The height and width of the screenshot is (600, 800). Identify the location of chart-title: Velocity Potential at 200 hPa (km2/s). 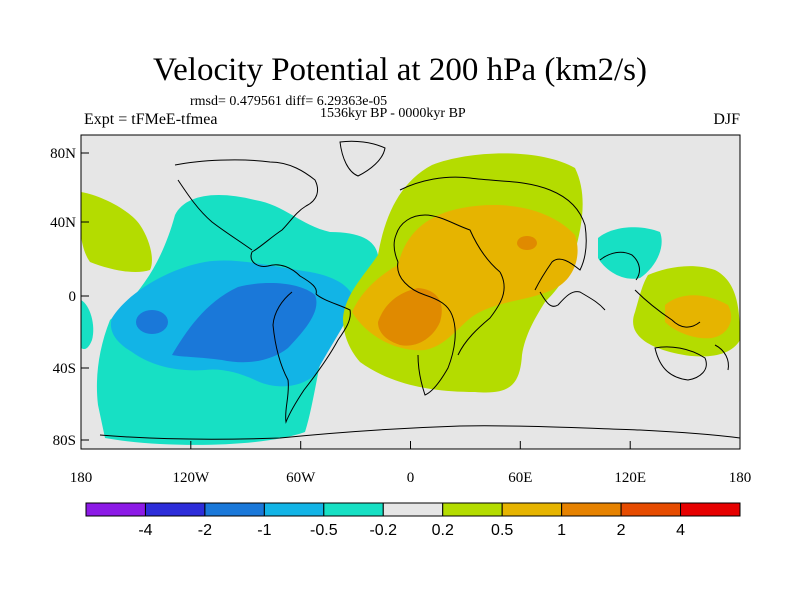
(400, 70).